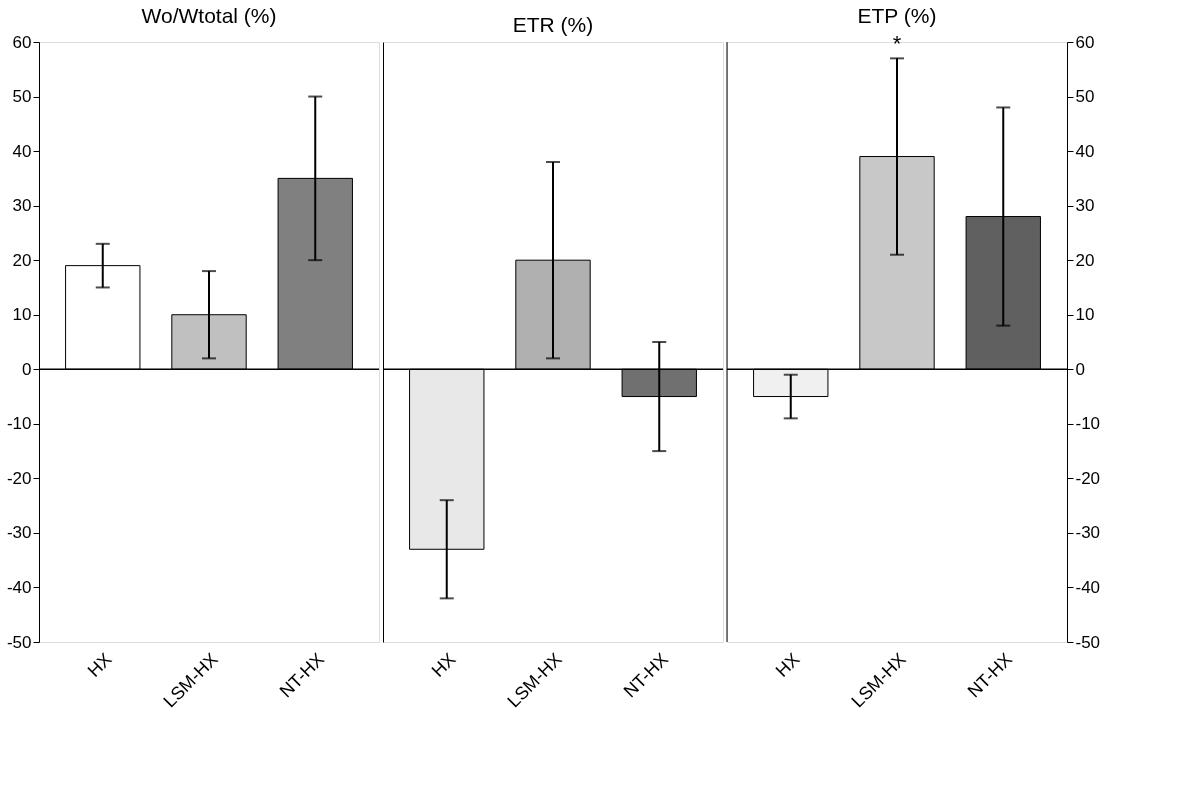 The width and height of the screenshot is (1198, 812). Describe the element at coordinates (897, 15) in the screenshot. I see `chart-title: ETP (%)` at that location.